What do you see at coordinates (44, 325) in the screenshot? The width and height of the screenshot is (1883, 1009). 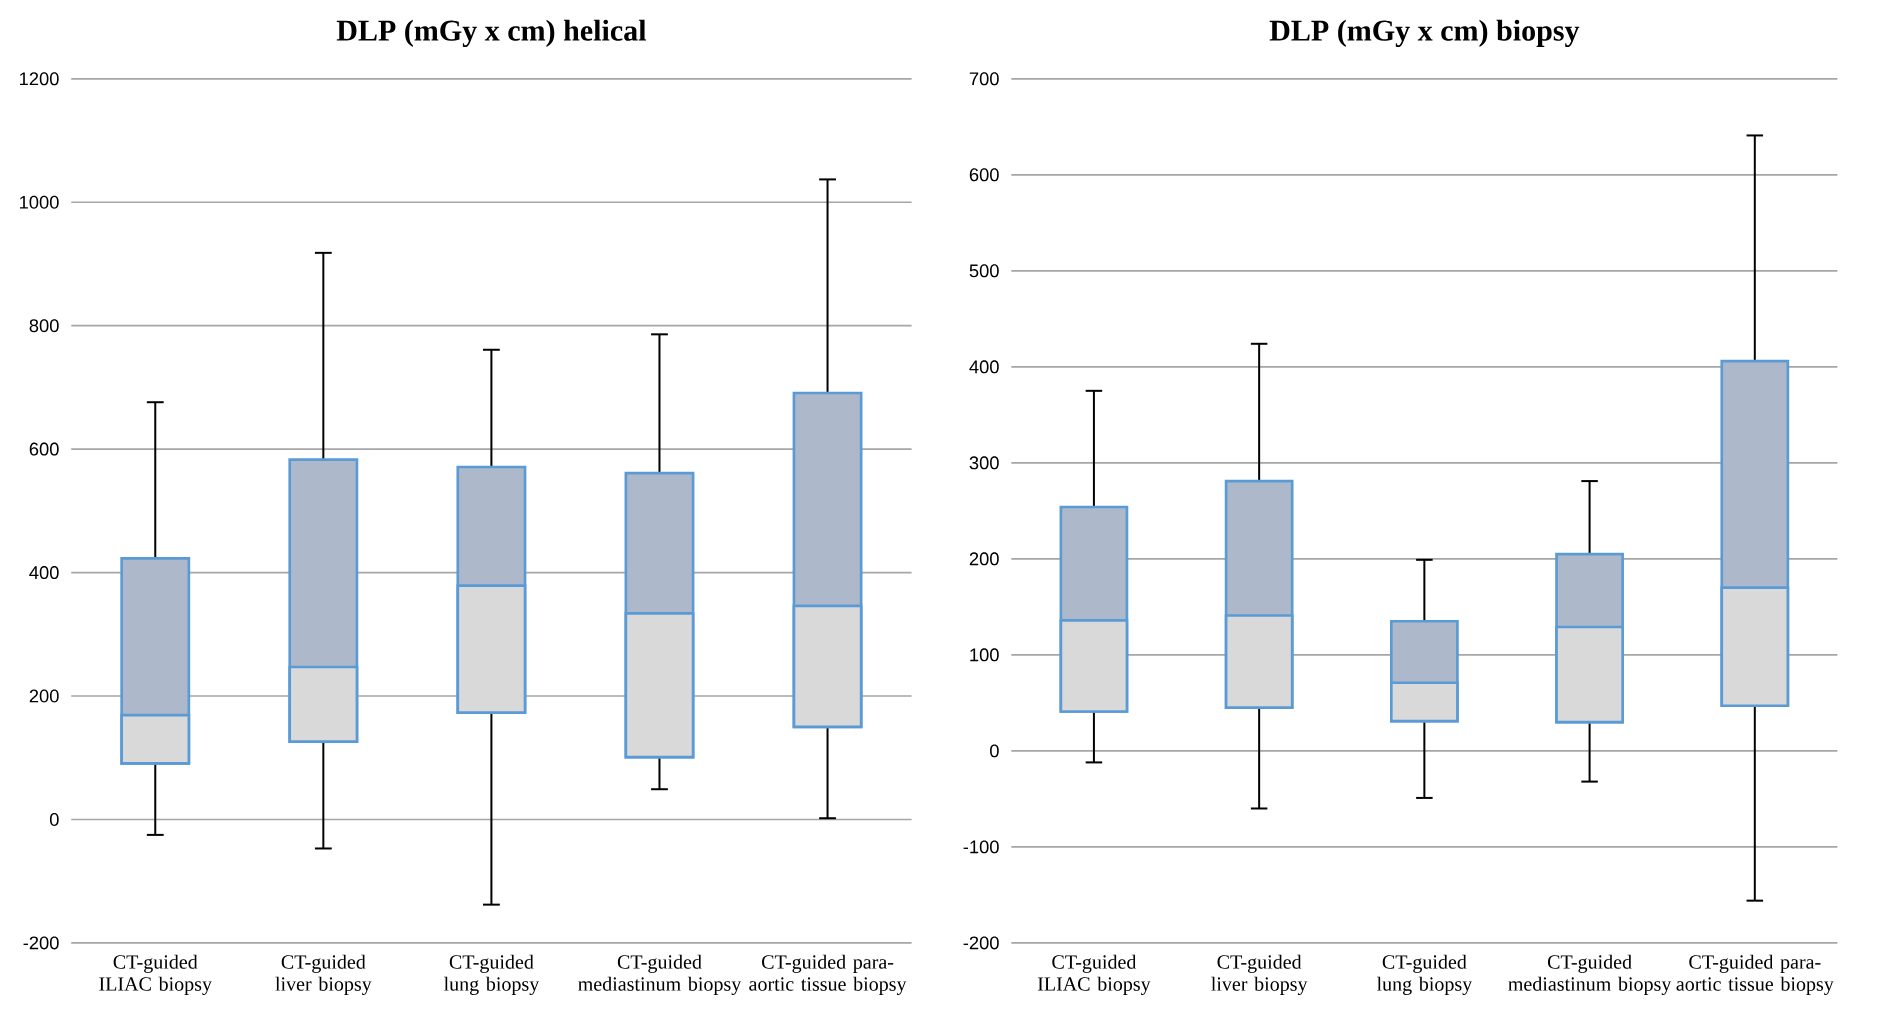 I see `y-tick-label: 800` at bounding box center [44, 325].